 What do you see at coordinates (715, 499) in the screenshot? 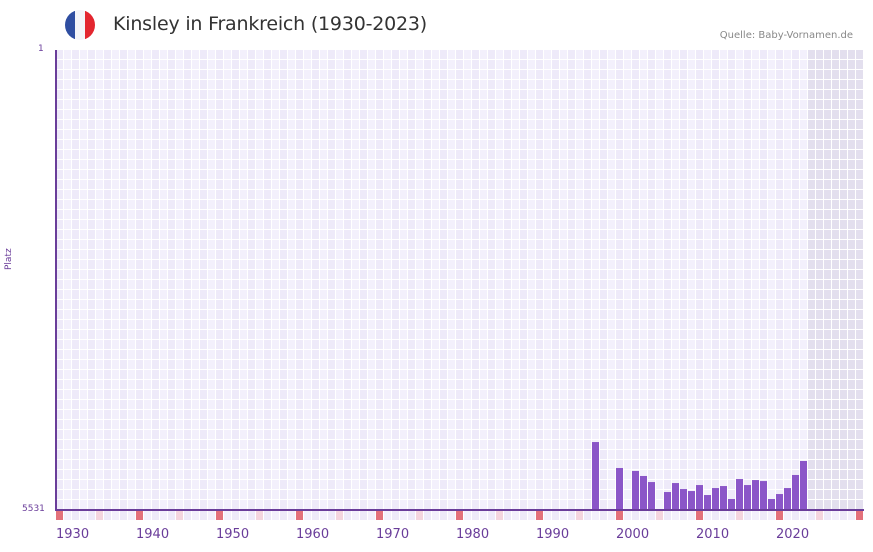
I see `bar-2012` at bounding box center [715, 499].